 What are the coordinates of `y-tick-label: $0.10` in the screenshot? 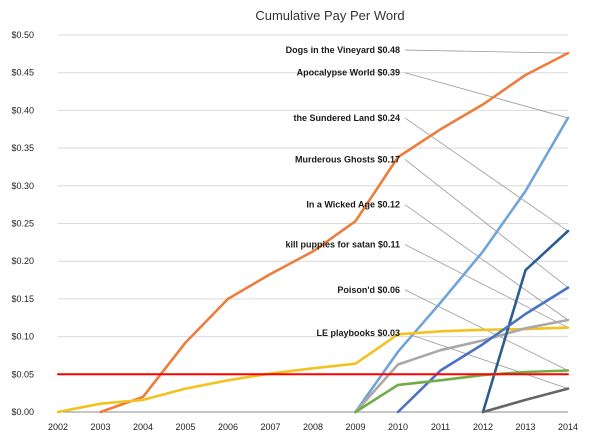 It's located at (22, 337).